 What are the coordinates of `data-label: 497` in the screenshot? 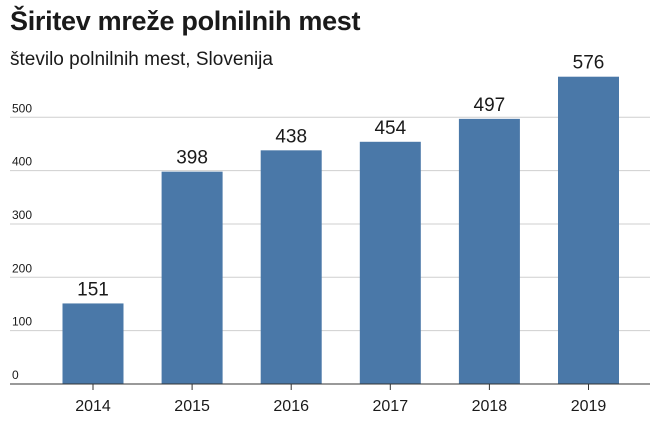 It's located at (490, 105).